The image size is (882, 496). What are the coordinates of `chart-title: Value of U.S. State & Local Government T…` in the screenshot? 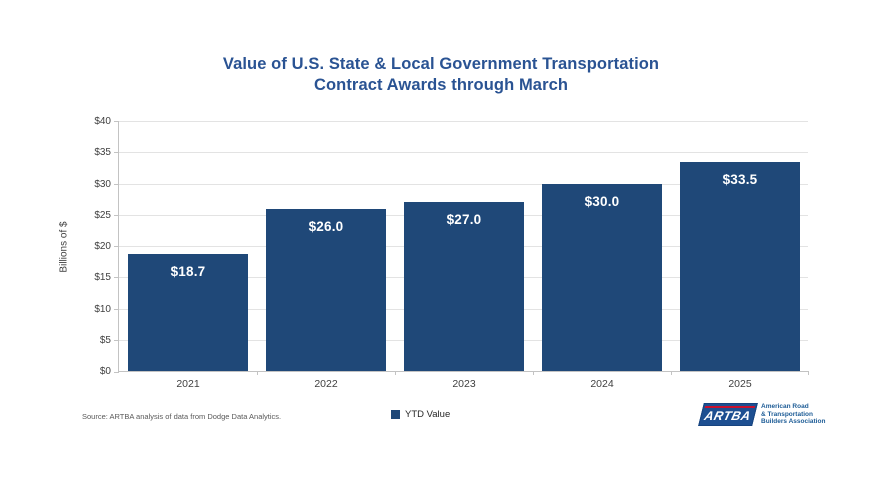 It's located at (441, 75).